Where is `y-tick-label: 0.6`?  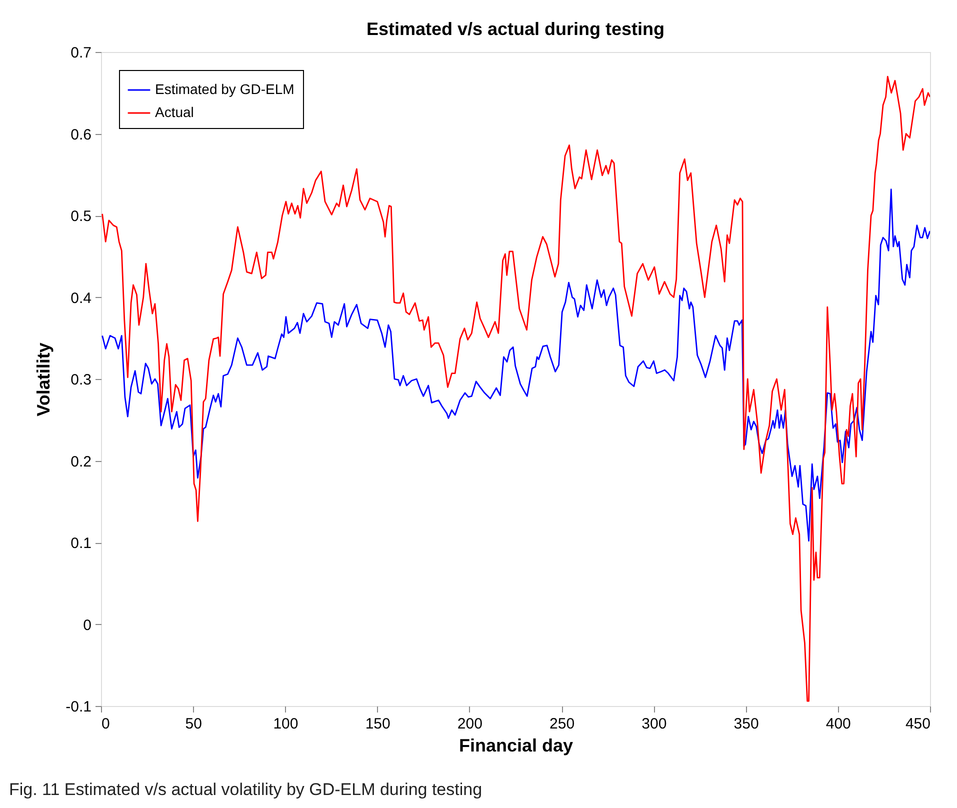 y-tick-label: 0.6 is located at coordinates (81, 135).